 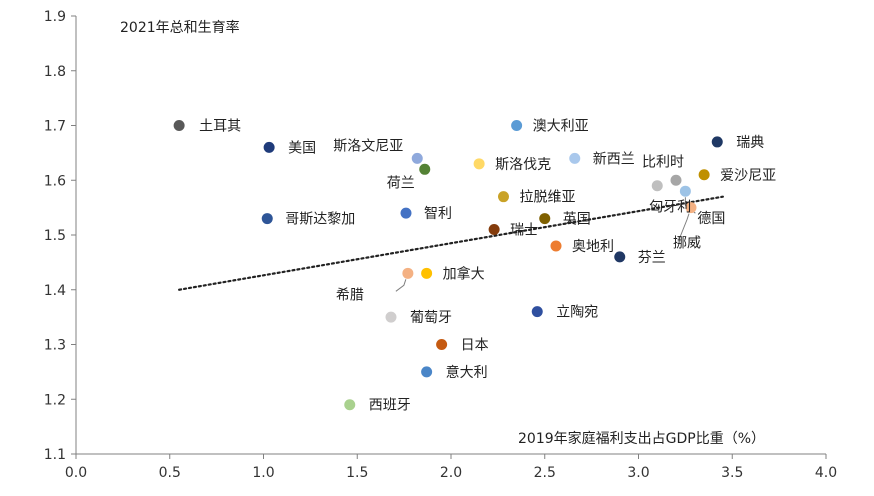 What do you see at coordinates (438, 214) in the screenshot?
I see `point-label: 智利` at bounding box center [438, 214].